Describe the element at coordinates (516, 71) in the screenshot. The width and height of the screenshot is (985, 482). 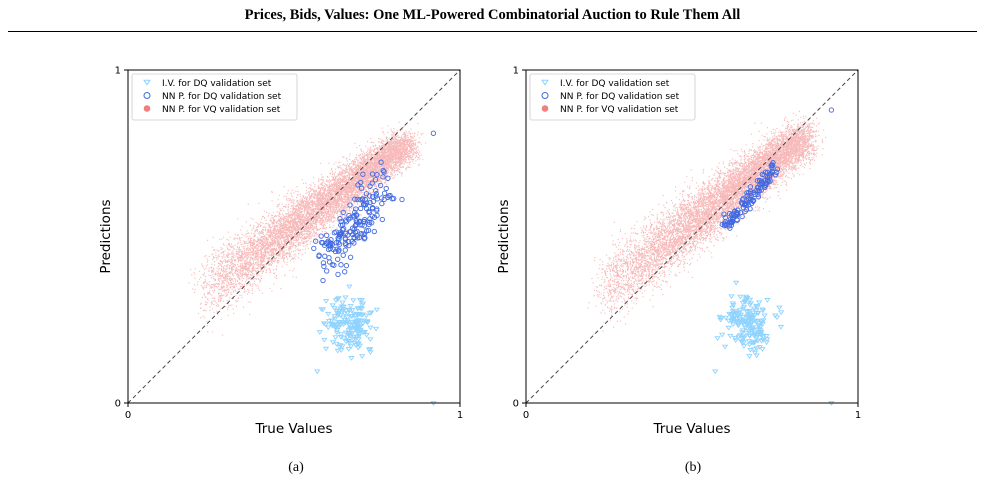
I see `y-tick-label: 1` at that location.